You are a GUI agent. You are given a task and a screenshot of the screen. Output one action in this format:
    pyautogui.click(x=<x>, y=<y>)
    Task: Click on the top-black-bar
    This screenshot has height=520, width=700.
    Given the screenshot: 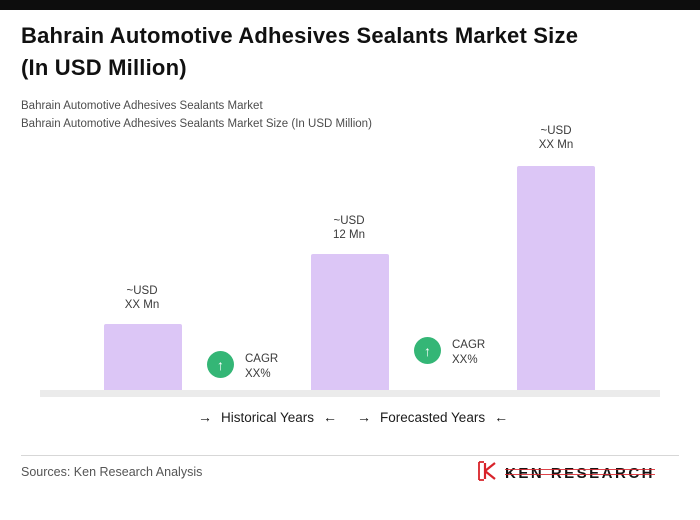 What is the action you would take?
    pyautogui.click(x=350, y=5)
    